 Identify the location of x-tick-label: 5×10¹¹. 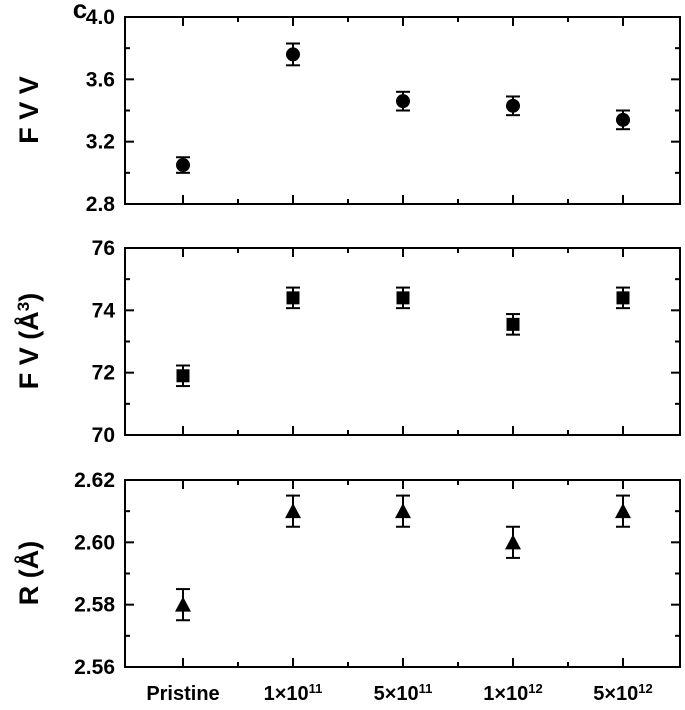
(403, 693).